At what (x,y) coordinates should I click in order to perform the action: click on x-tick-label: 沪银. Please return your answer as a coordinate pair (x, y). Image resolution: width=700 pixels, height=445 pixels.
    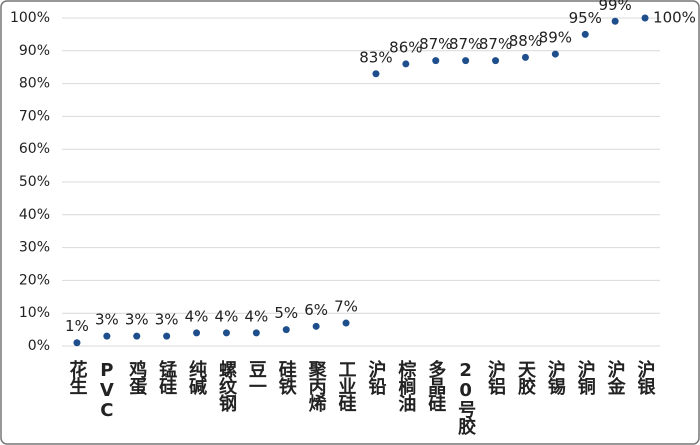
    Looking at the image, I should click on (645, 377).